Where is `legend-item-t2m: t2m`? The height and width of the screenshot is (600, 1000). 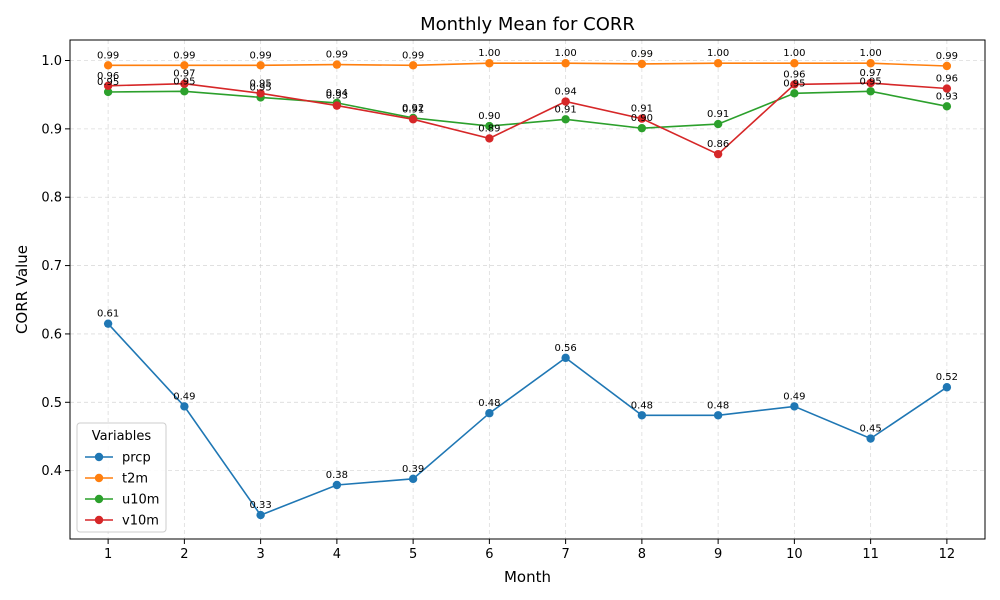
legend-item-t2m: t2m is located at coordinates (116, 479).